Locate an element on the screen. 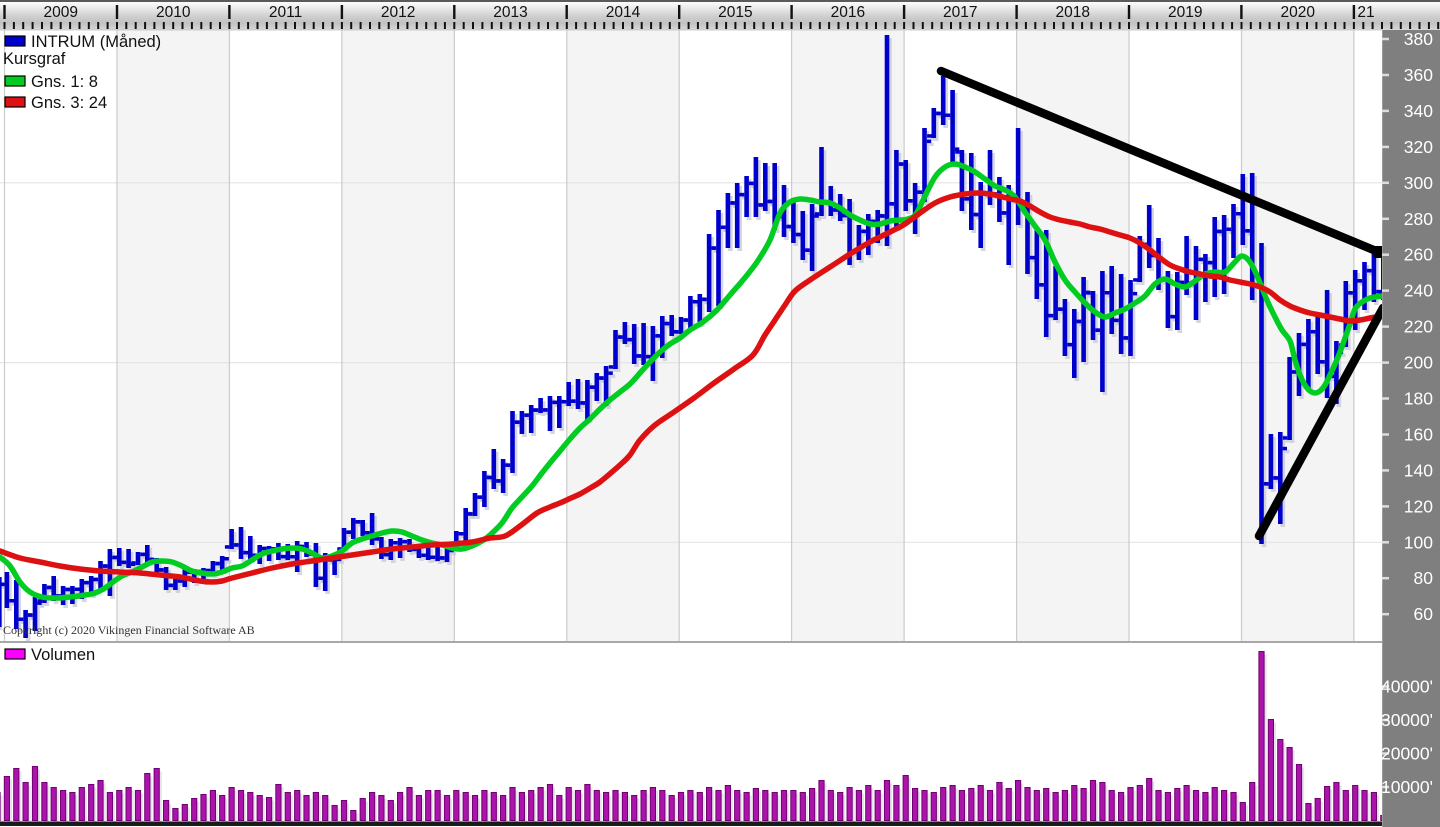  svg-text: 2013 is located at coordinates (510, 12).